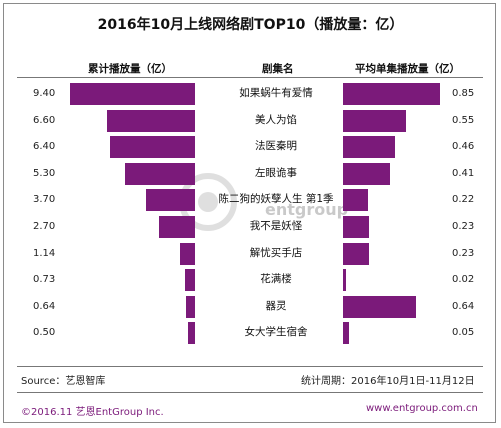 The height and width of the screenshot is (428, 501). I want to click on header-center: 剧集名, so click(278, 69).